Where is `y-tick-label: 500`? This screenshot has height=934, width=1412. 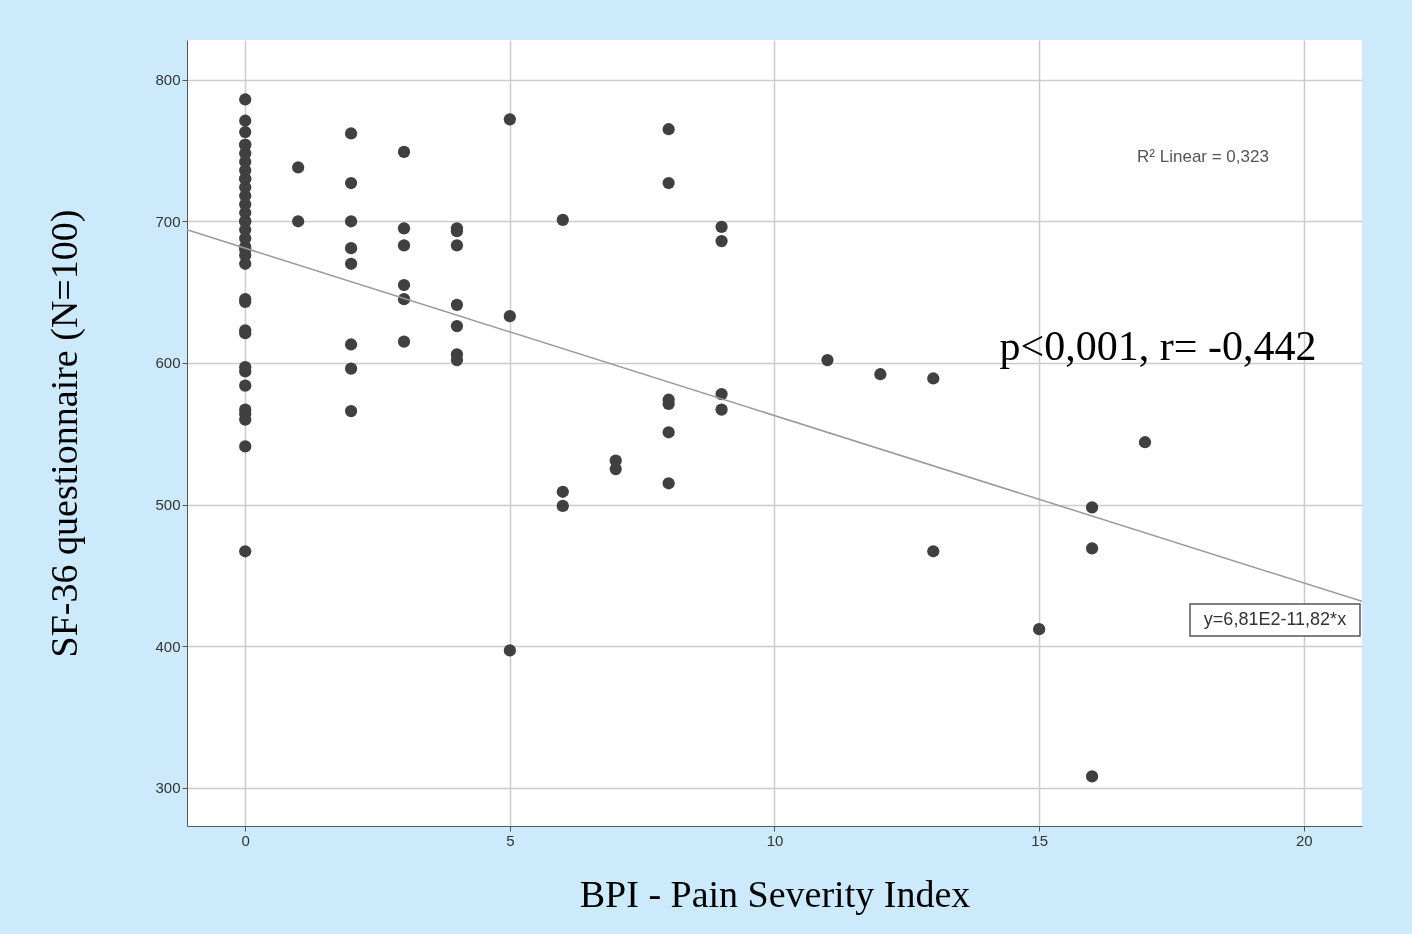
y-tick-label: 500 is located at coordinates (168, 505).